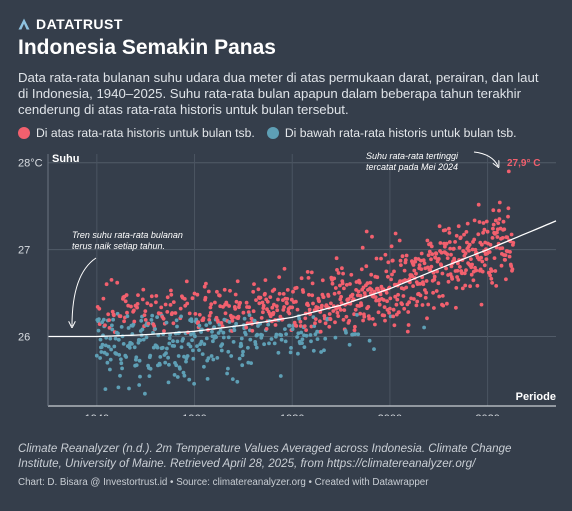 The image size is (572, 511). Describe the element at coordinates (84, 291) in the screenshot. I see `trend-note-arrow` at that location.